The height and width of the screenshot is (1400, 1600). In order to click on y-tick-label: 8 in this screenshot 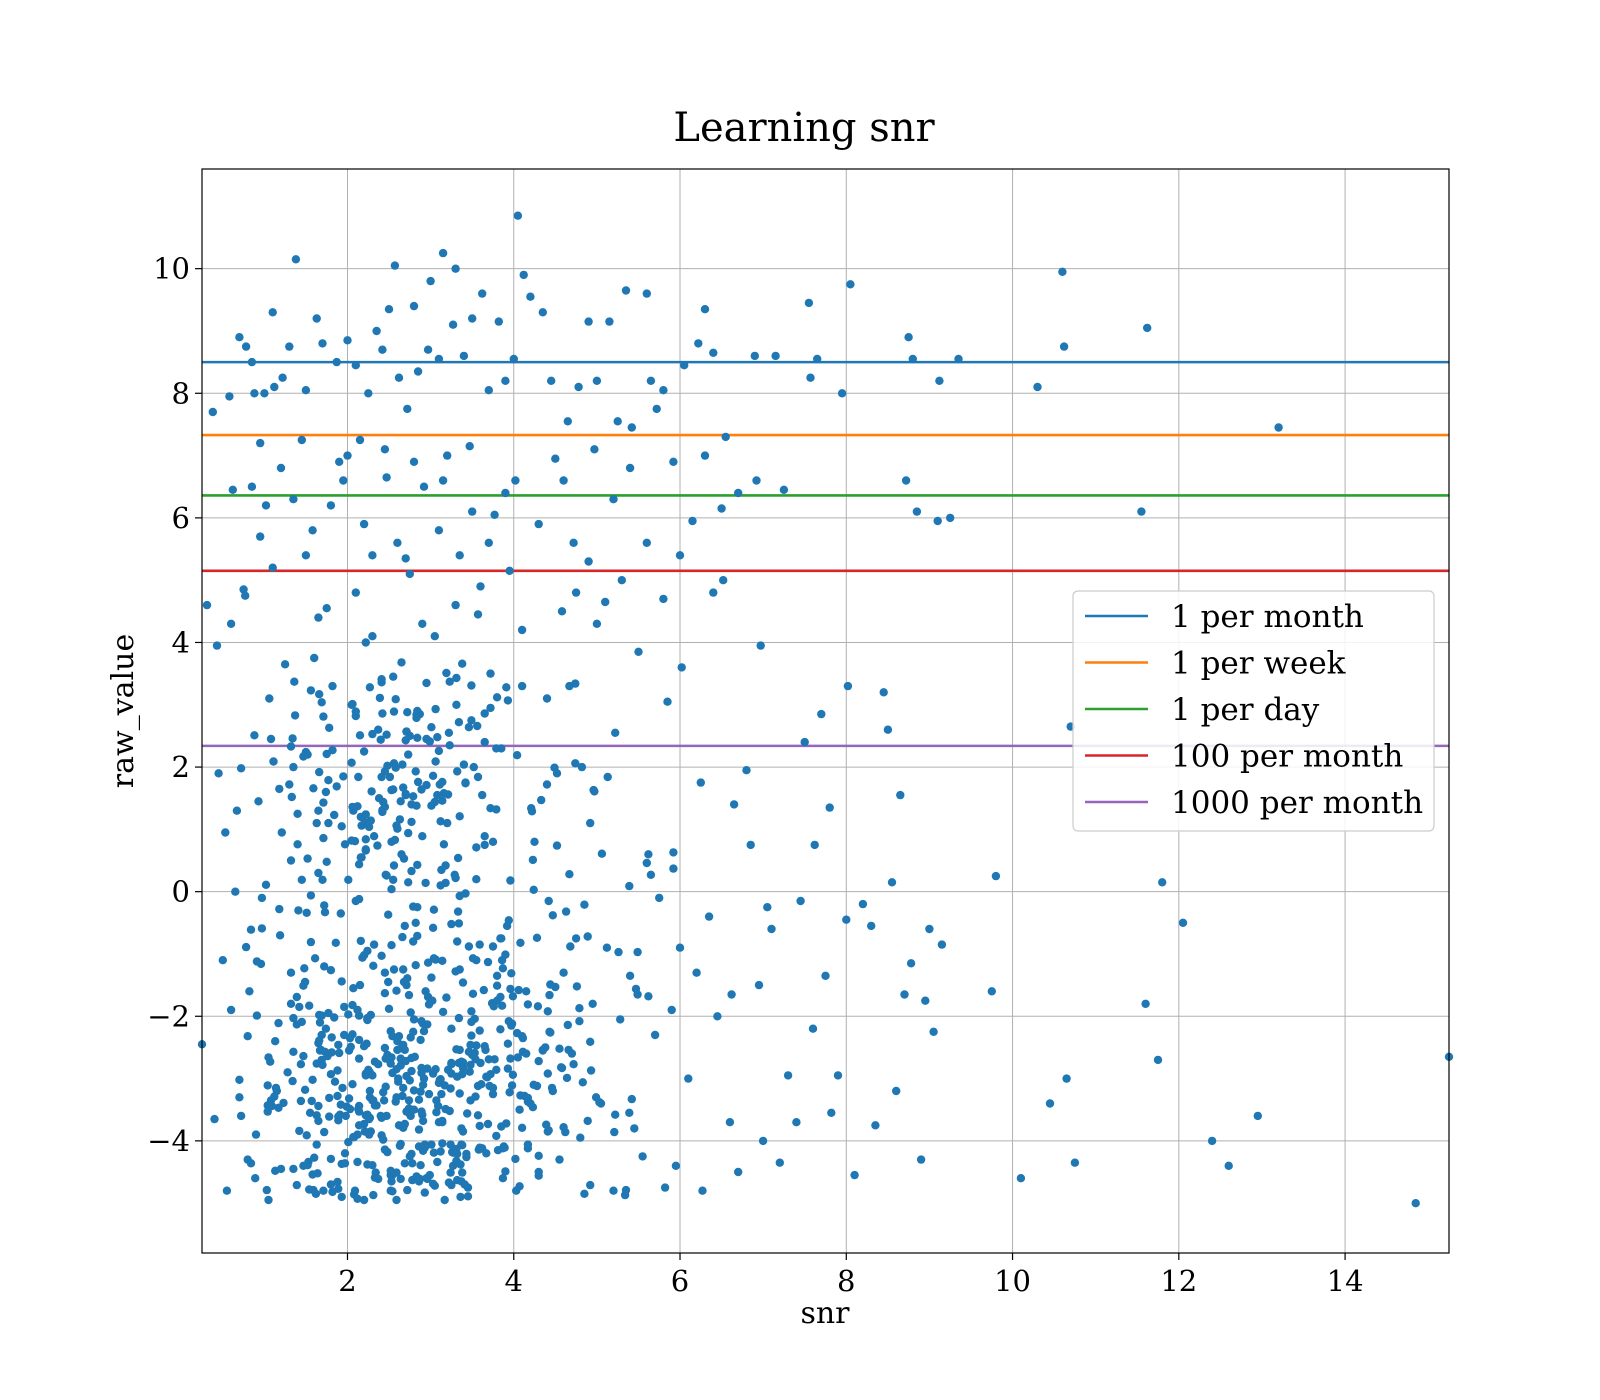, I will do `click(181, 393)`.